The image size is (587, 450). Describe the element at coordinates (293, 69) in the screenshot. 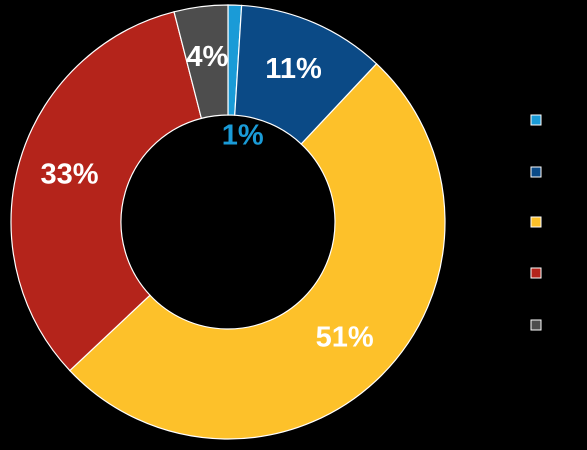

I see `data-label: 11%` at that location.